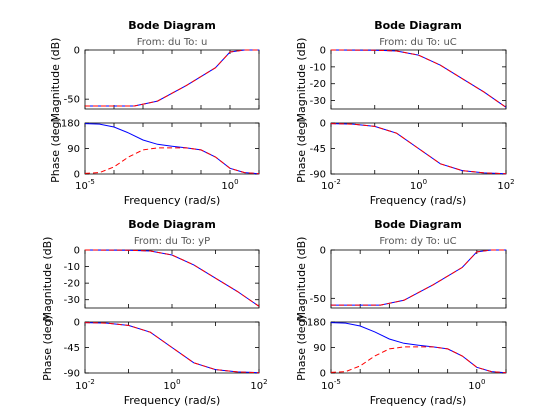 This screenshot has width=560, height=420. Describe the element at coordinates (72, 267) in the screenshot. I see `magnitude-ytick-label: -10` at that location.